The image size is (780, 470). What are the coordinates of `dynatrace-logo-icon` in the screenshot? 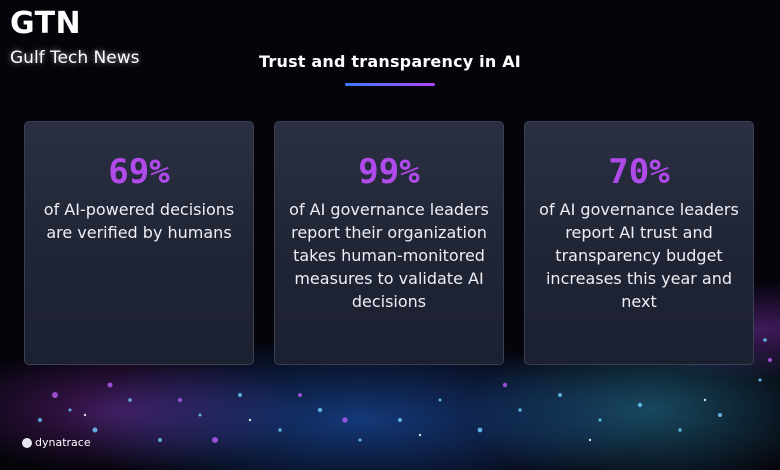 It's located at (27, 442).